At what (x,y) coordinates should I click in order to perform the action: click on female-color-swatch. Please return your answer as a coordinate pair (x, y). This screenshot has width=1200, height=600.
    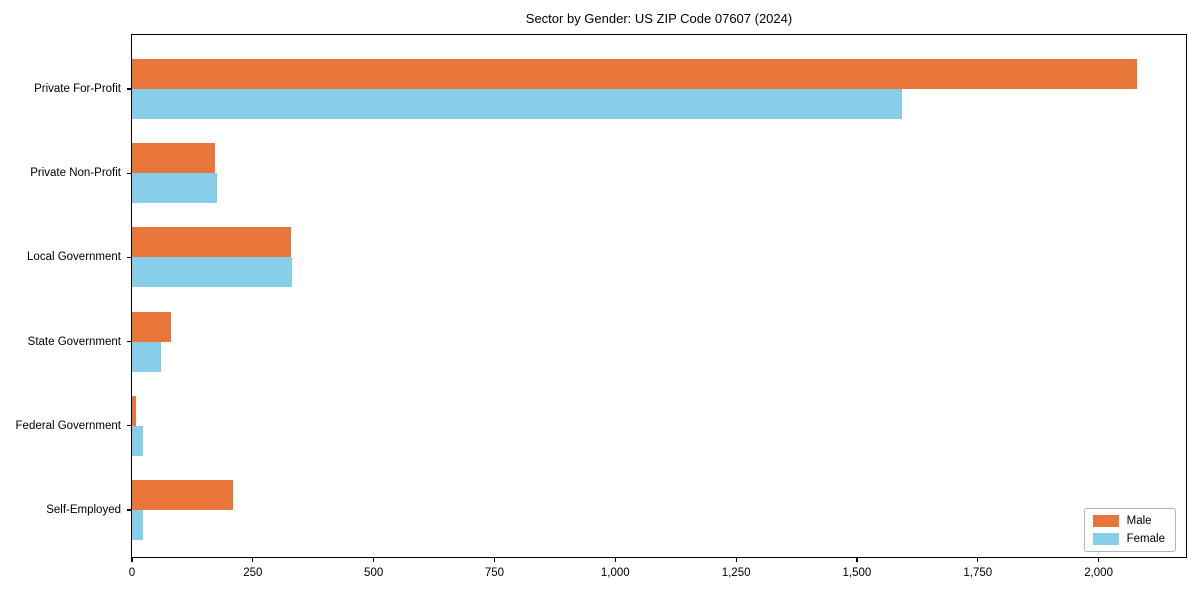
    Looking at the image, I should click on (1105, 539).